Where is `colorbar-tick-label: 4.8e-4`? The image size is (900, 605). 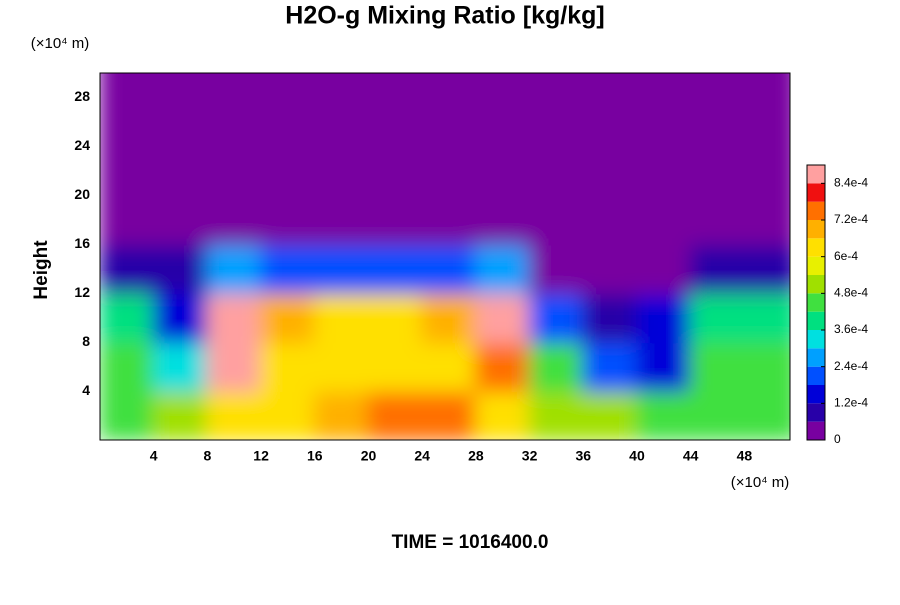 colorbar-tick-label: 4.8e-4 is located at coordinates (851, 293).